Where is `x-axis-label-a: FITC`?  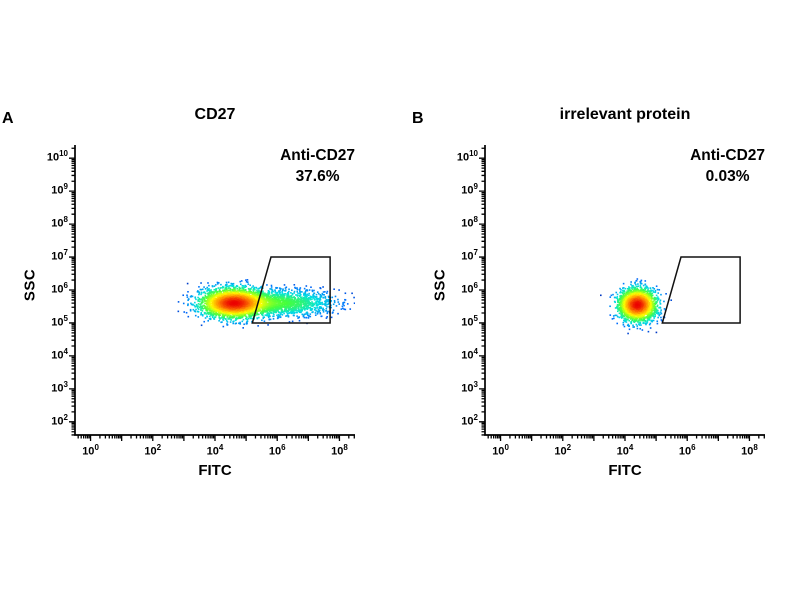
x-axis-label-a: FITC is located at coordinates (215, 470).